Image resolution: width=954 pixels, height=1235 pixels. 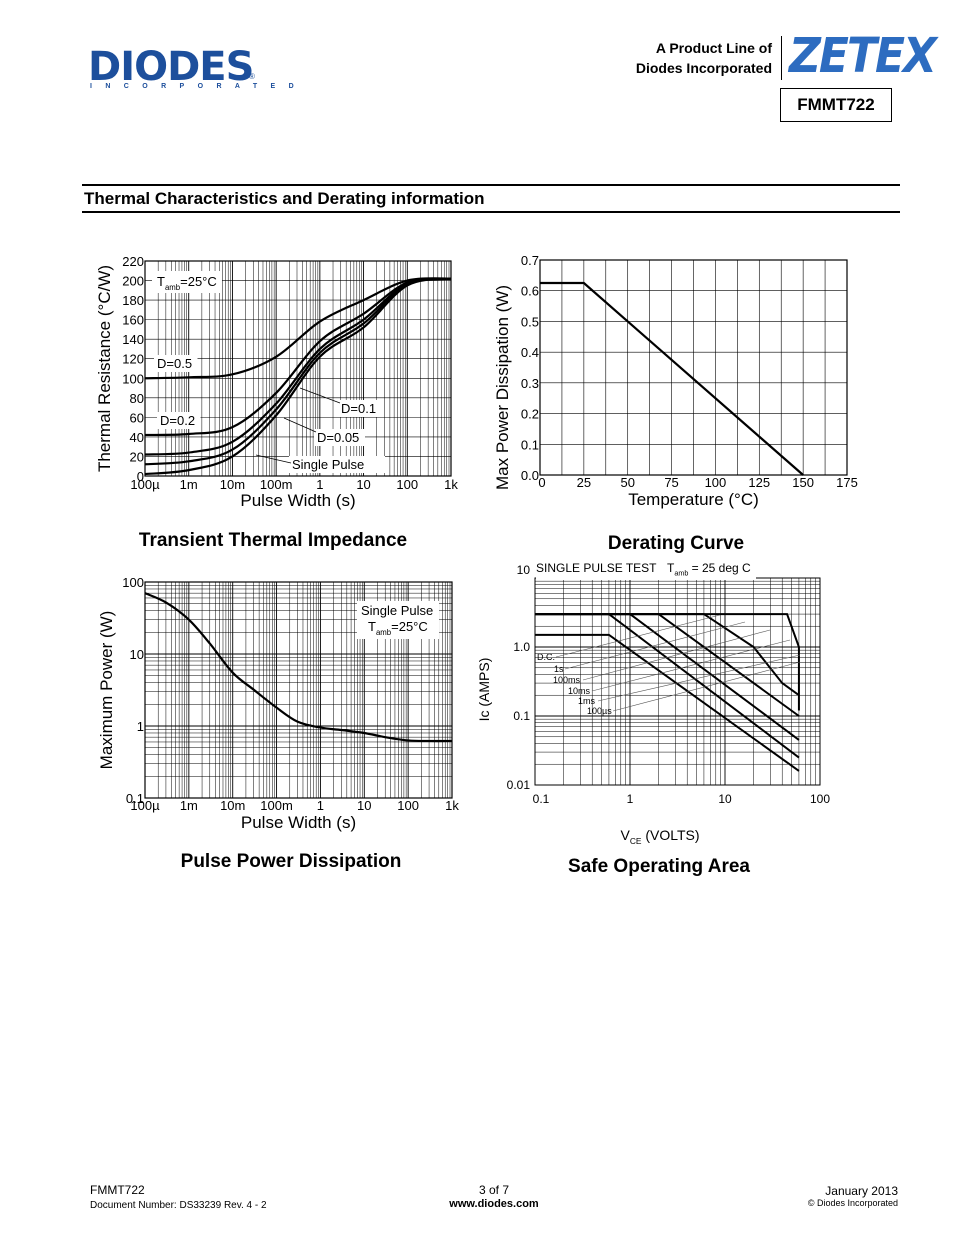 I want to click on x-tick-label: 25, so click(x=584, y=482).